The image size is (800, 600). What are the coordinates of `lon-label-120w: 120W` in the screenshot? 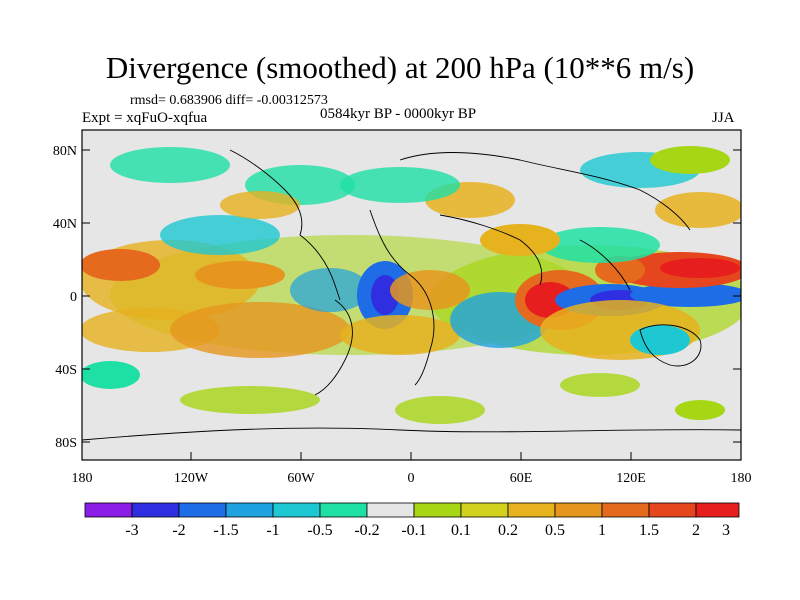 It's located at (191, 478).